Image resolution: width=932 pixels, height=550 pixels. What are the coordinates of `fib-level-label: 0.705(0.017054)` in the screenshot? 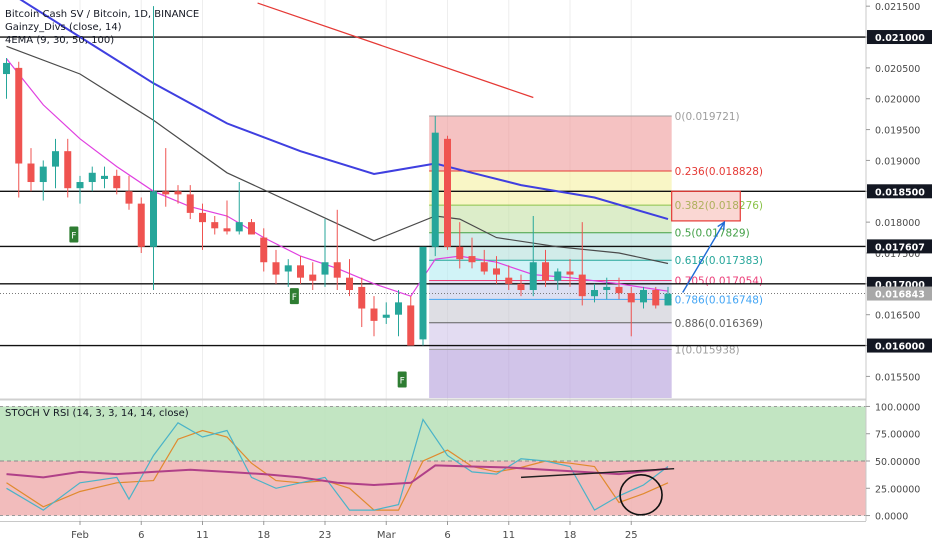 It's located at (719, 282).